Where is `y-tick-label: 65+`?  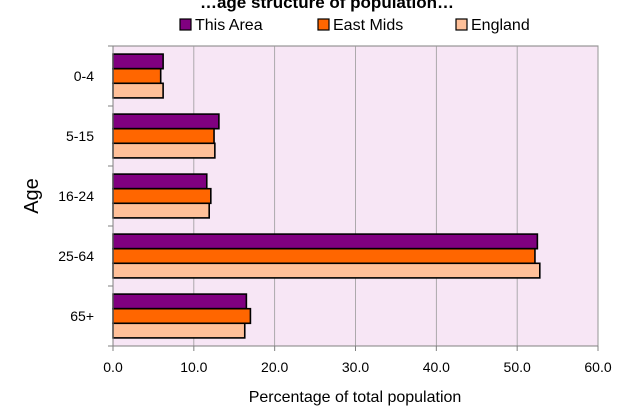
y-tick-label: 65+ is located at coordinates (82, 316).